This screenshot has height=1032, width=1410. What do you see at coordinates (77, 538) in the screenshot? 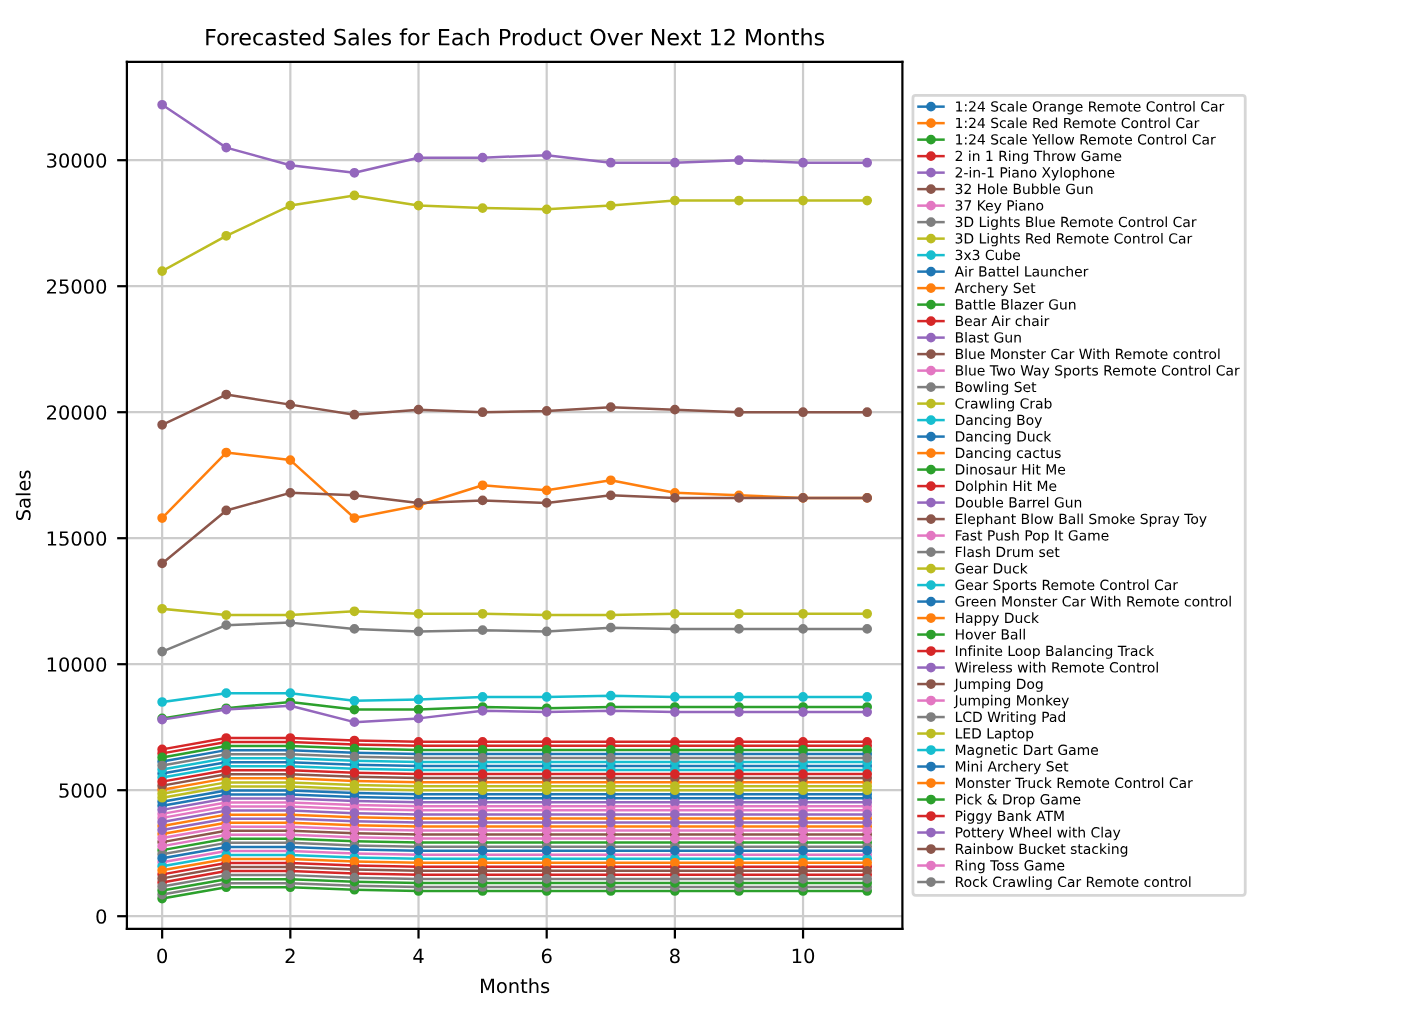
I see `y-tick-label: 15000` at bounding box center [77, 538].